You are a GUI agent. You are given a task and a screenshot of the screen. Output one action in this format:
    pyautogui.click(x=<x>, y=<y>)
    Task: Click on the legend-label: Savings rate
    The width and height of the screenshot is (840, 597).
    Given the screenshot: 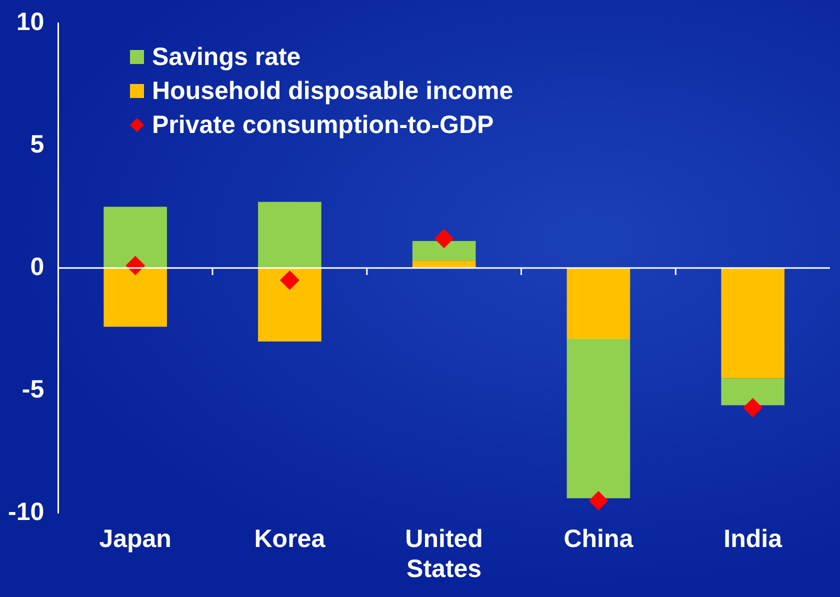 What is the action you would take?
    pyautogui.click(x=226, y=57)
    